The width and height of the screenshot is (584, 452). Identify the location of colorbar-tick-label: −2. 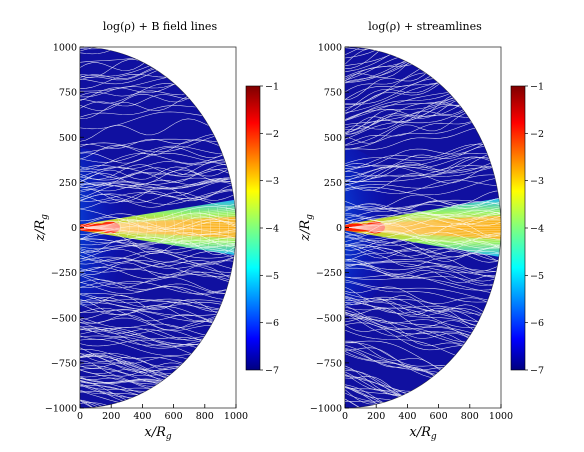
(272, 134).